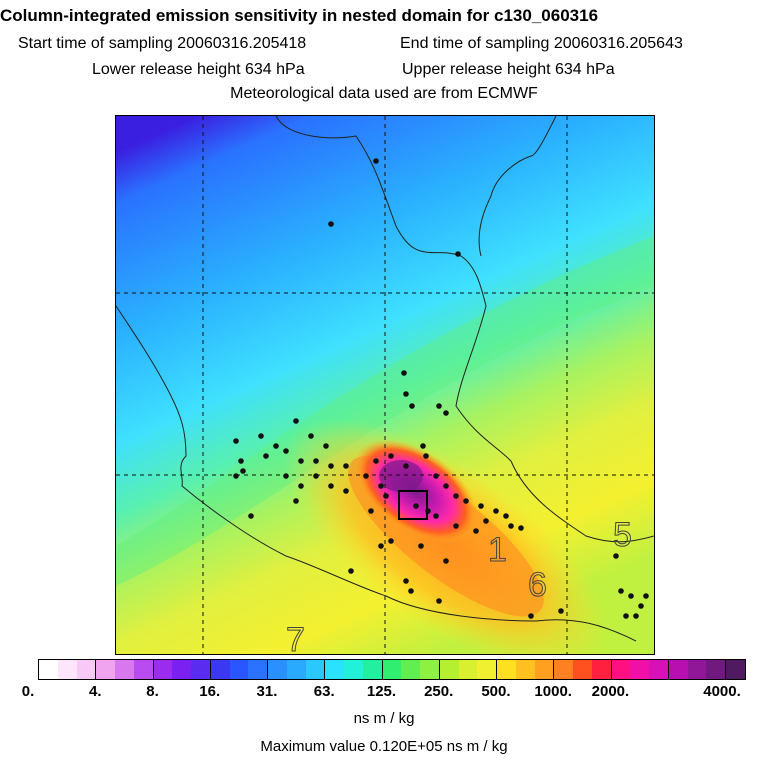  What do you see at coordinates (324, 691) in the screenshot?
I see `colorbar-tick-label: 63.` at bounding box center [324, 691].